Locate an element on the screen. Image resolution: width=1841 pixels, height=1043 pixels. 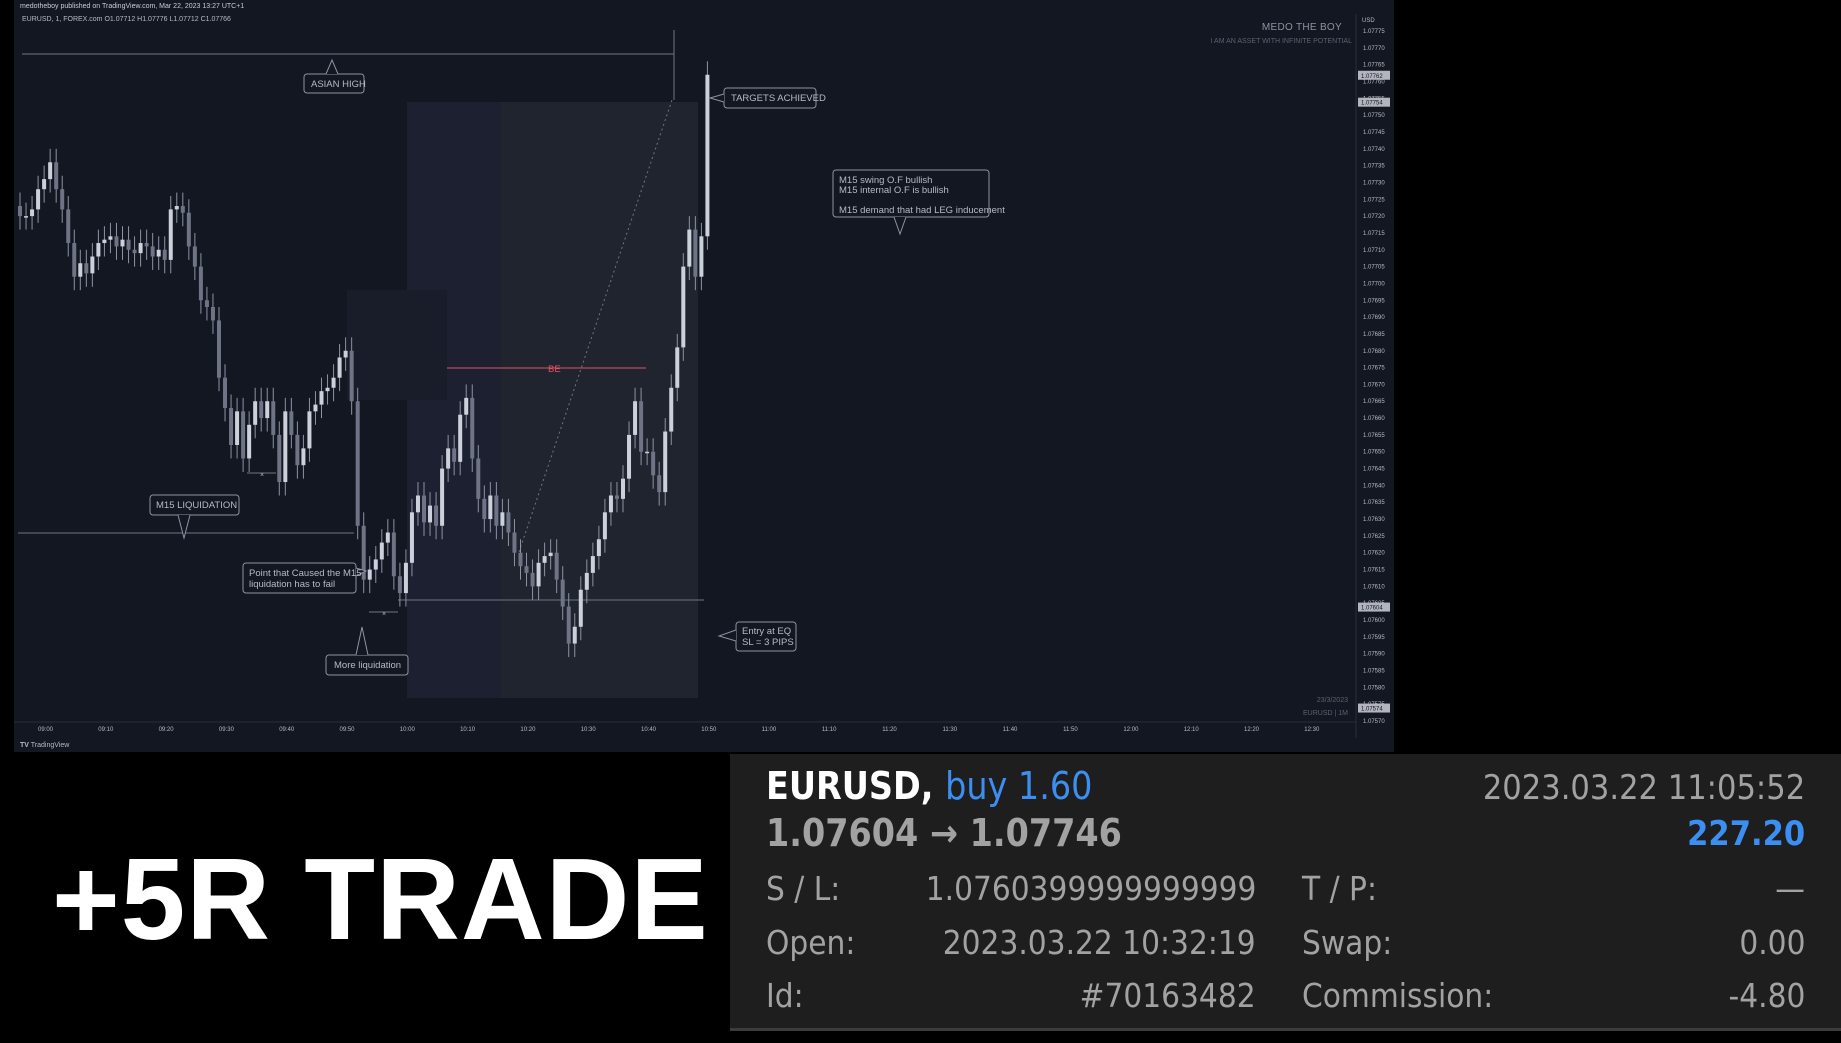
price-tick: 1.07730 is located at coordinates (1374, 183).